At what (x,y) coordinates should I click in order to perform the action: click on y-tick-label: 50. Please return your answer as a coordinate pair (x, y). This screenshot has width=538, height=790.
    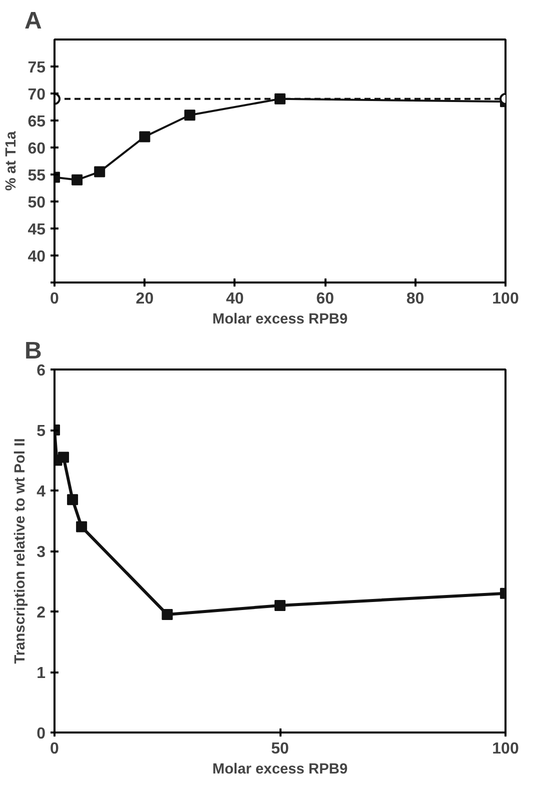
    Looking at the image, I should click on (37, 203).